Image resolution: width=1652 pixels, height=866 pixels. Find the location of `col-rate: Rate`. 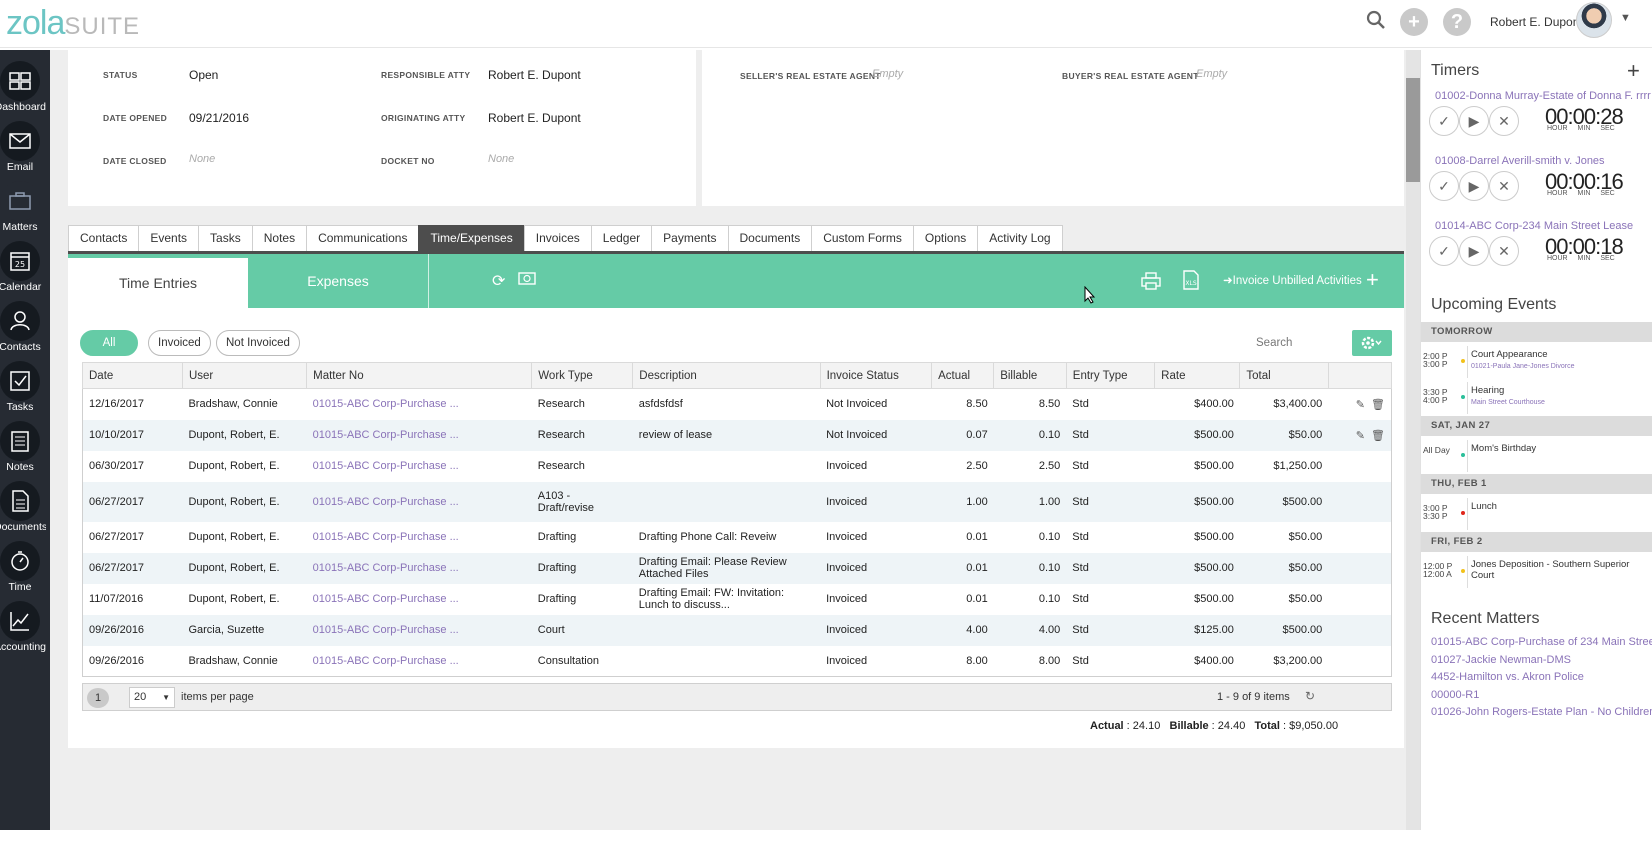

col-rate: Rate is located at coordinates (1197, 375).